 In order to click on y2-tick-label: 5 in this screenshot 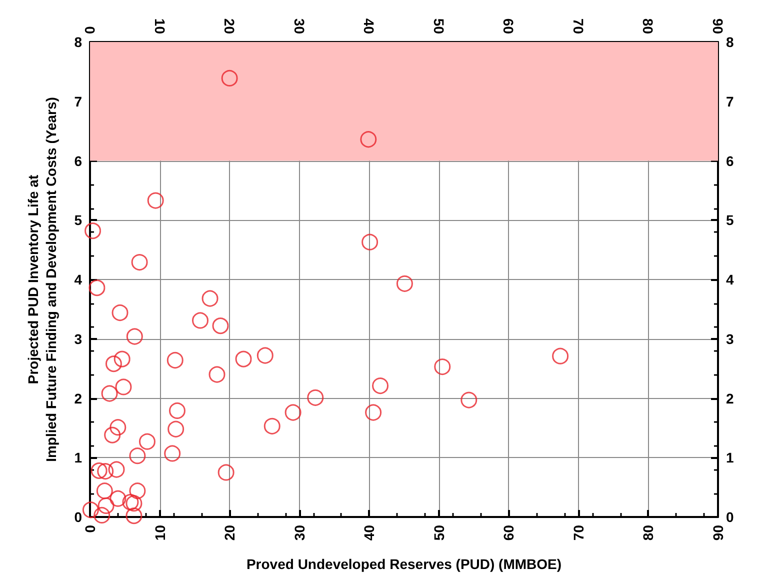, I will do `click(730, 220)`.